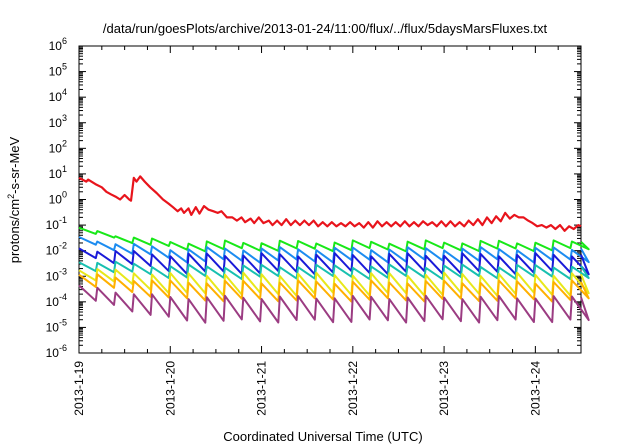 The image size is (640, 448). I want to click on y-tick-exponent: 1, so click(64, 169).